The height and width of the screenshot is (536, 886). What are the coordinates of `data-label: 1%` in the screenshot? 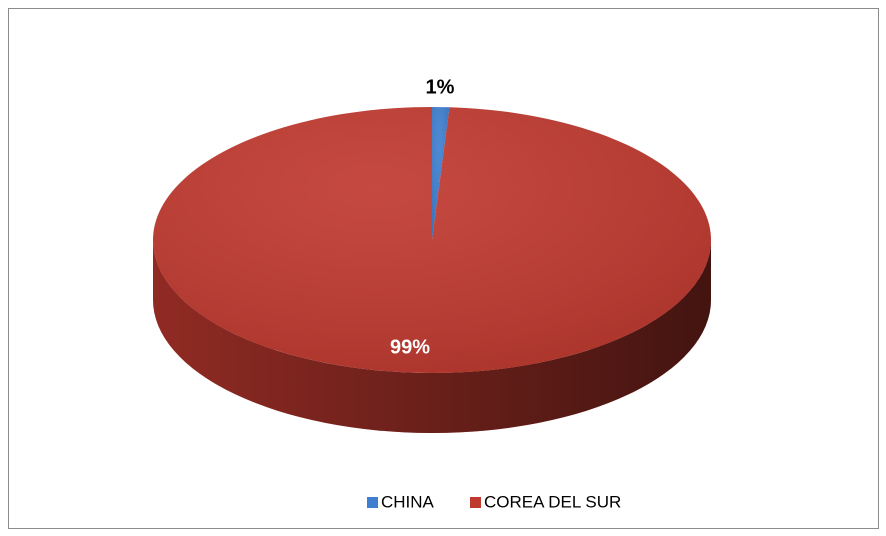 It's located at (440, 87).